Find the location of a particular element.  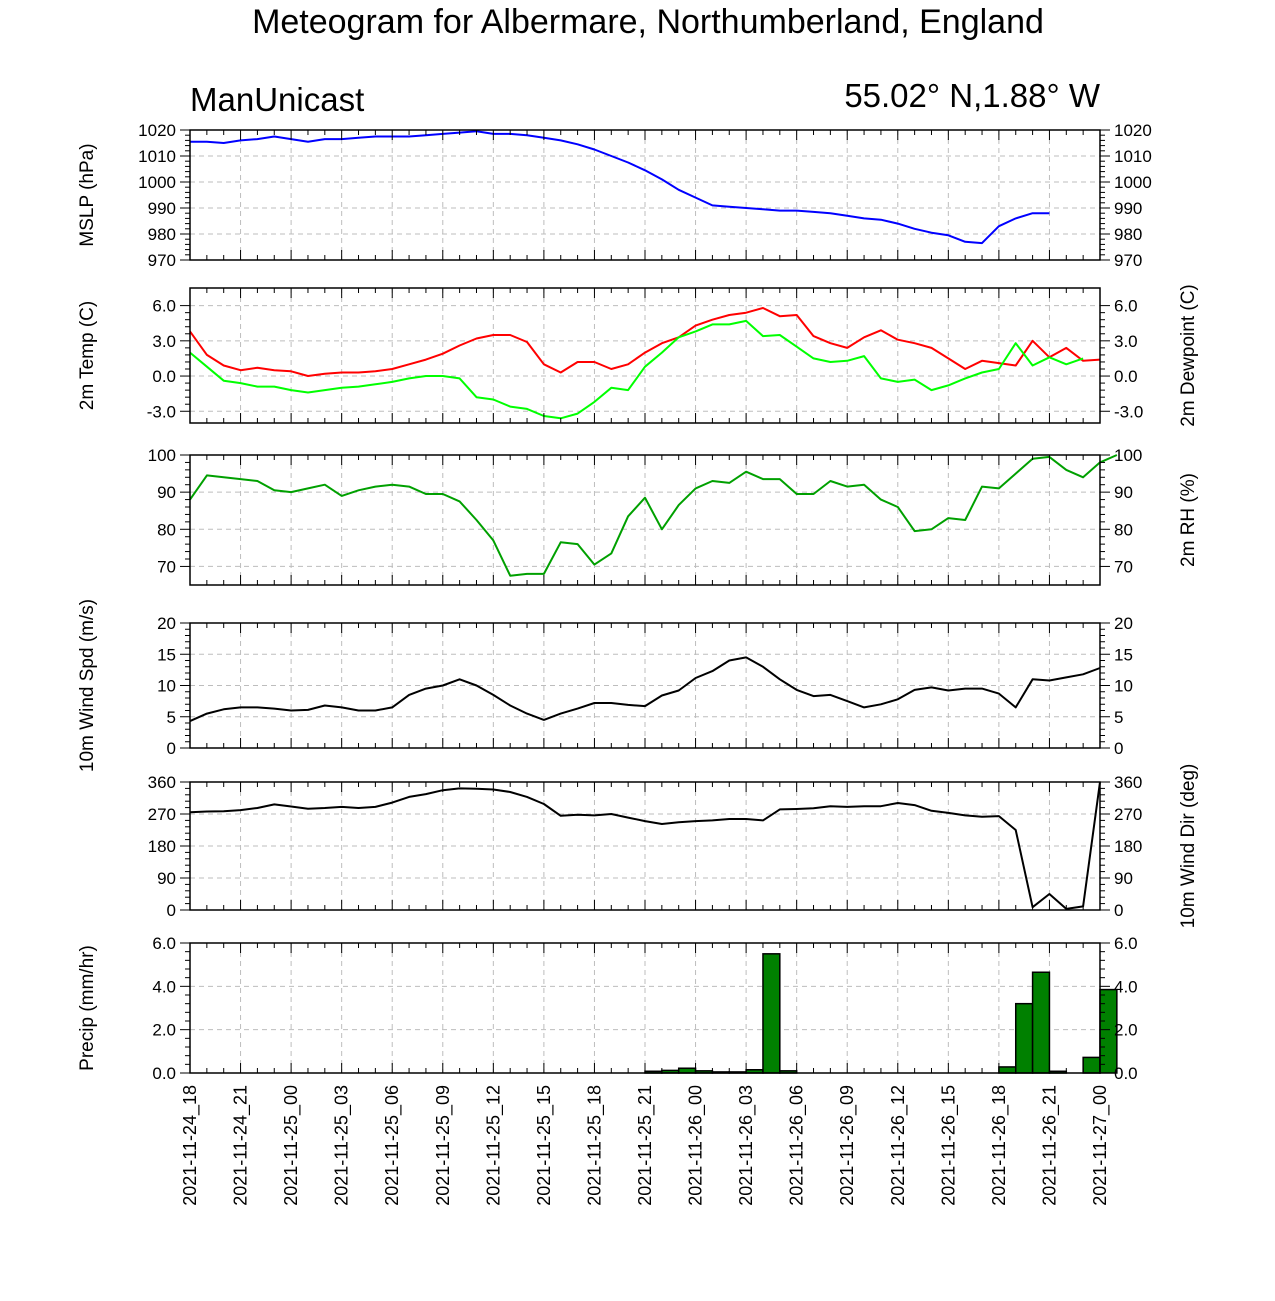

y-tick-label-left: 80 is located at coordinates (166, 529).